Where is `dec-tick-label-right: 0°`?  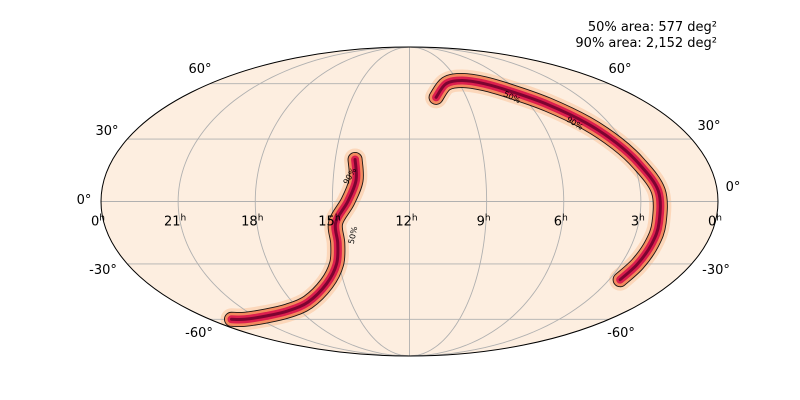
dec-tick-label-right: 0° is located at coordinates (733, 187).